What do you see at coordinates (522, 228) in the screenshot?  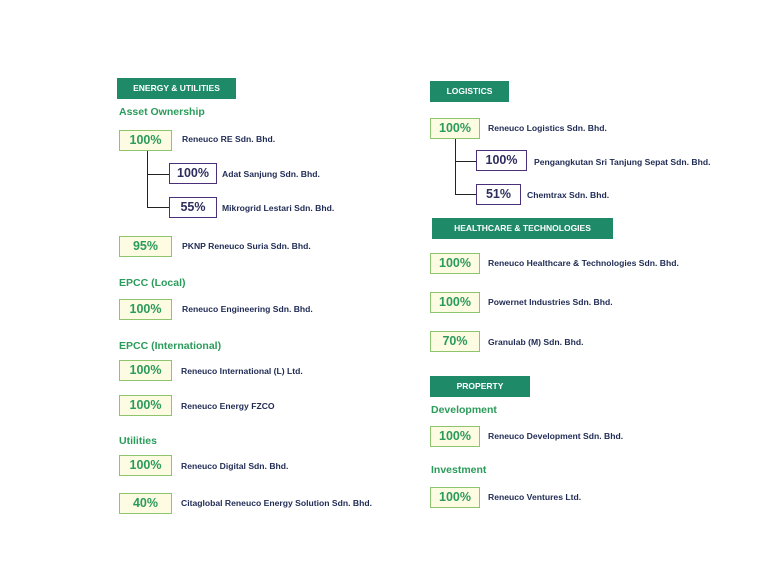 I see `healthcare-technologies-header: HEALTHCARE & TECHNOLOGIES` at bounding box center [522, 228].